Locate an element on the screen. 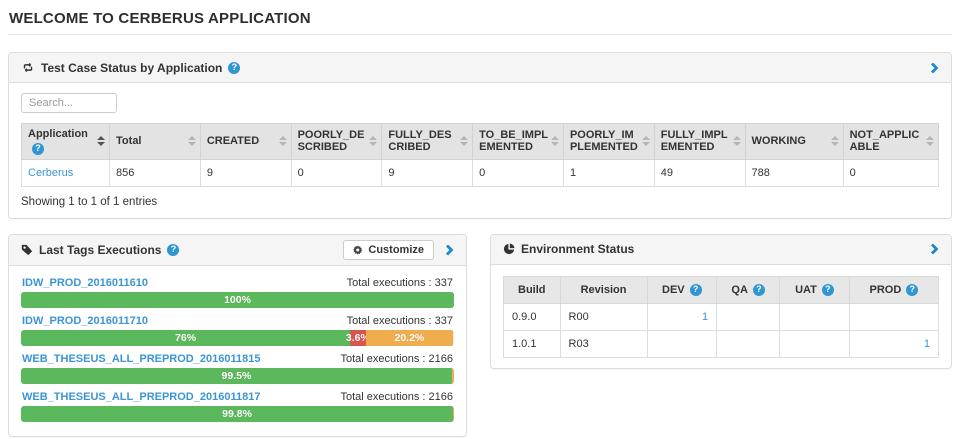 The image size is (960, 439). application-link: Cerberus is located at coordinates (51, 172).